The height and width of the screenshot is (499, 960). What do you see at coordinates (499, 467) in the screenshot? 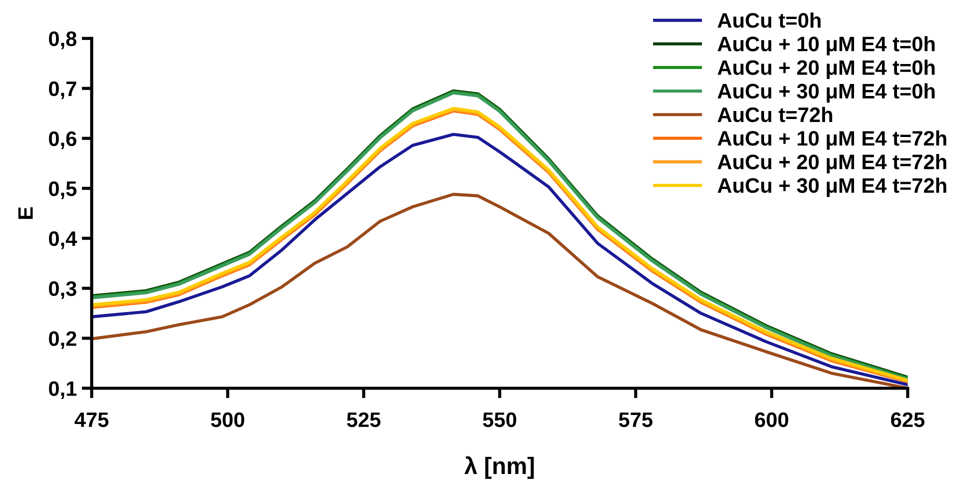
I see `x-axis-title: λ [nm]` at bounding box center [499, 467].